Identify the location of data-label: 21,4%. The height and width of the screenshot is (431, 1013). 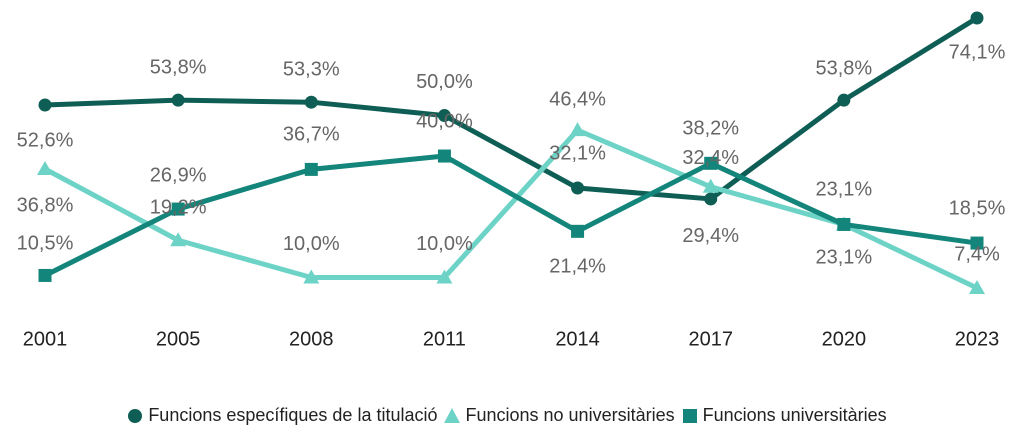
(577, 267).